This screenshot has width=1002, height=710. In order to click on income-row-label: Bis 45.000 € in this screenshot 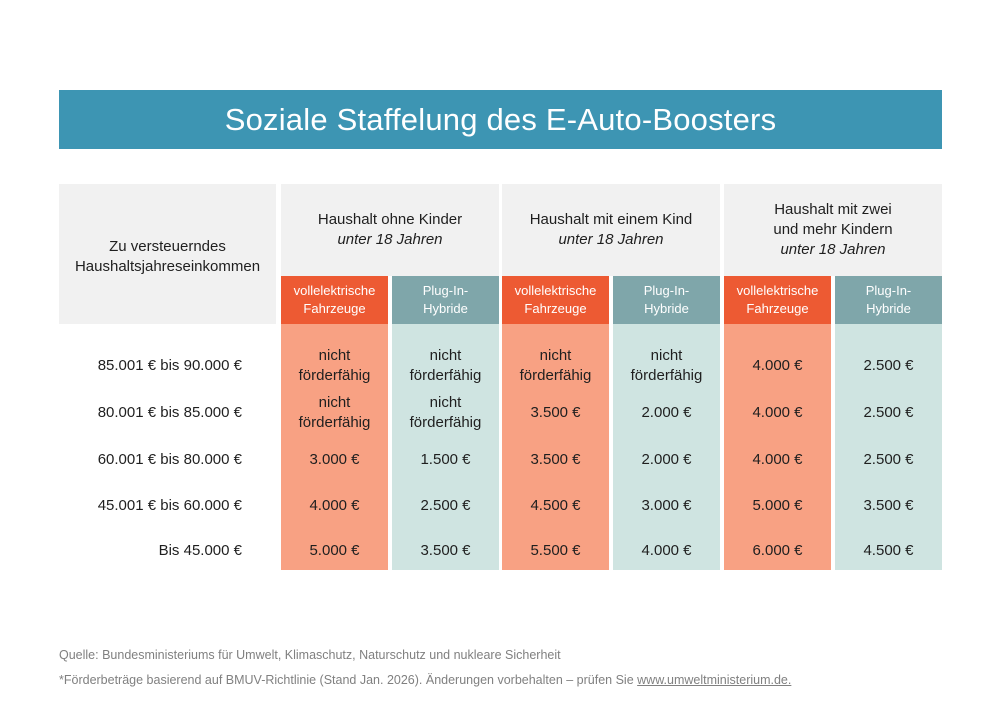, I will do `click(200, 550)`.